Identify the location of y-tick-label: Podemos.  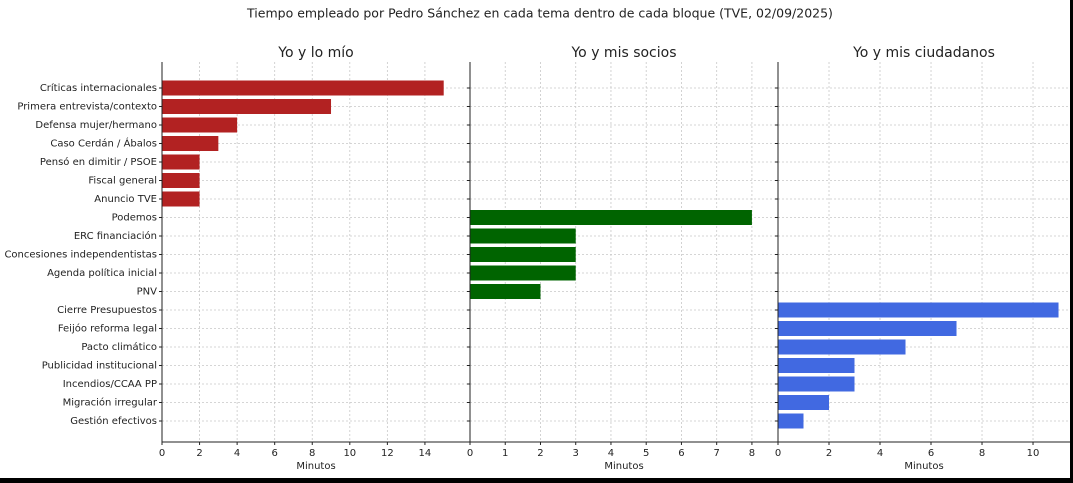
(134, 218).